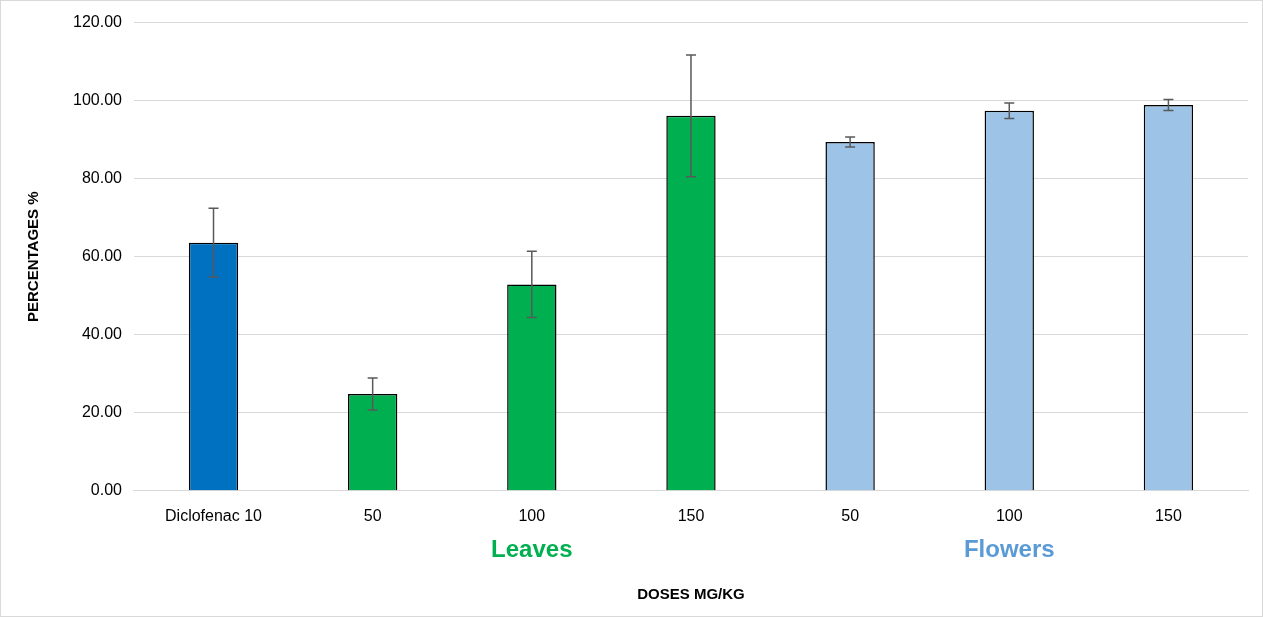  What do you see at coordinates (106, 490) in the screenshot?
I see `y-tick-label: 0.00` at bounding box center [106, 490].